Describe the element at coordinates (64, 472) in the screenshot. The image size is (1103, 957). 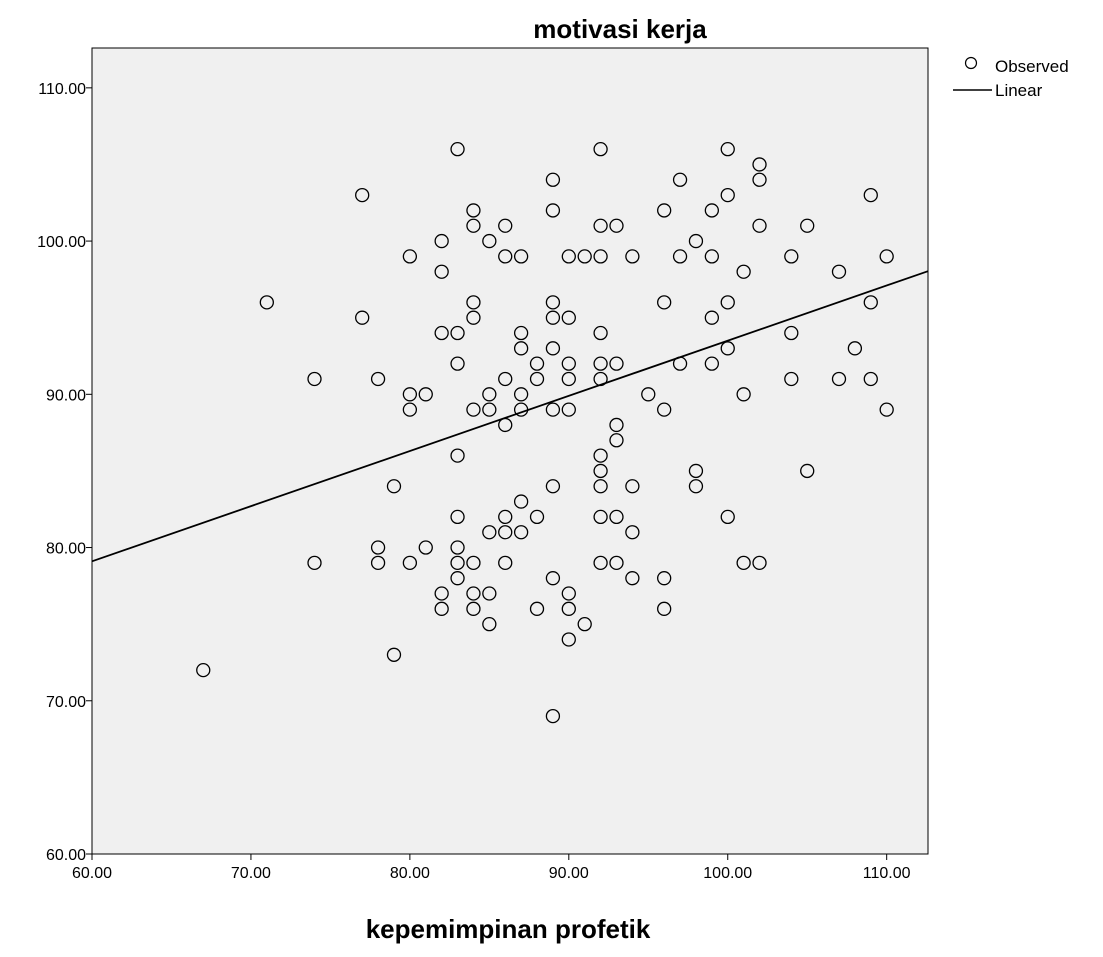
I see `y-axis: 60.00 70.00 80.00 90.00 100.00 110.00` at that location.